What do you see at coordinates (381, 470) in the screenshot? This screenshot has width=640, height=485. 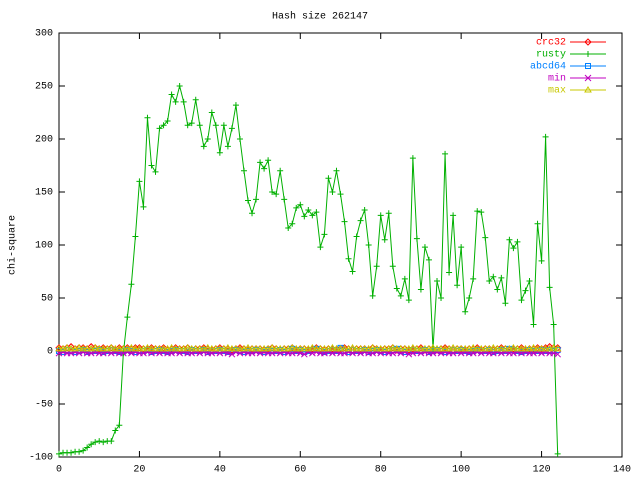 I see `x-tick-label: 80` at bounding box center [381, 470].